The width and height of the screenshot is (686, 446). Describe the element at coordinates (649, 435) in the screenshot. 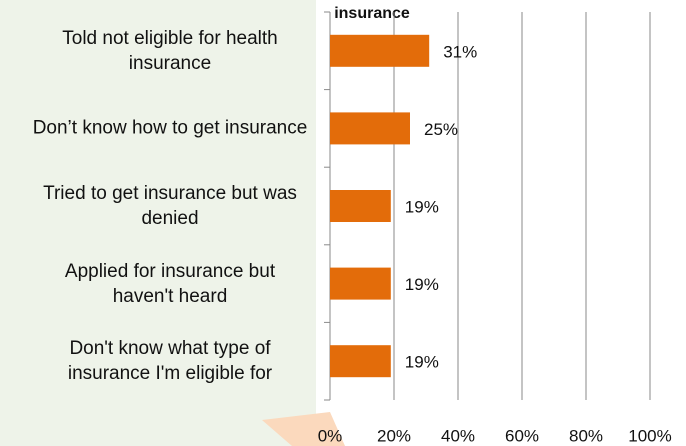

I see `x-tick-label: 100%` at that location.